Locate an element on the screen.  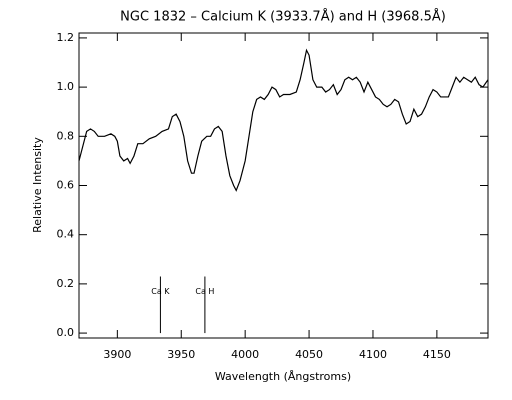
y-tick-label: 0.0 is located at coordinates (66, 332).